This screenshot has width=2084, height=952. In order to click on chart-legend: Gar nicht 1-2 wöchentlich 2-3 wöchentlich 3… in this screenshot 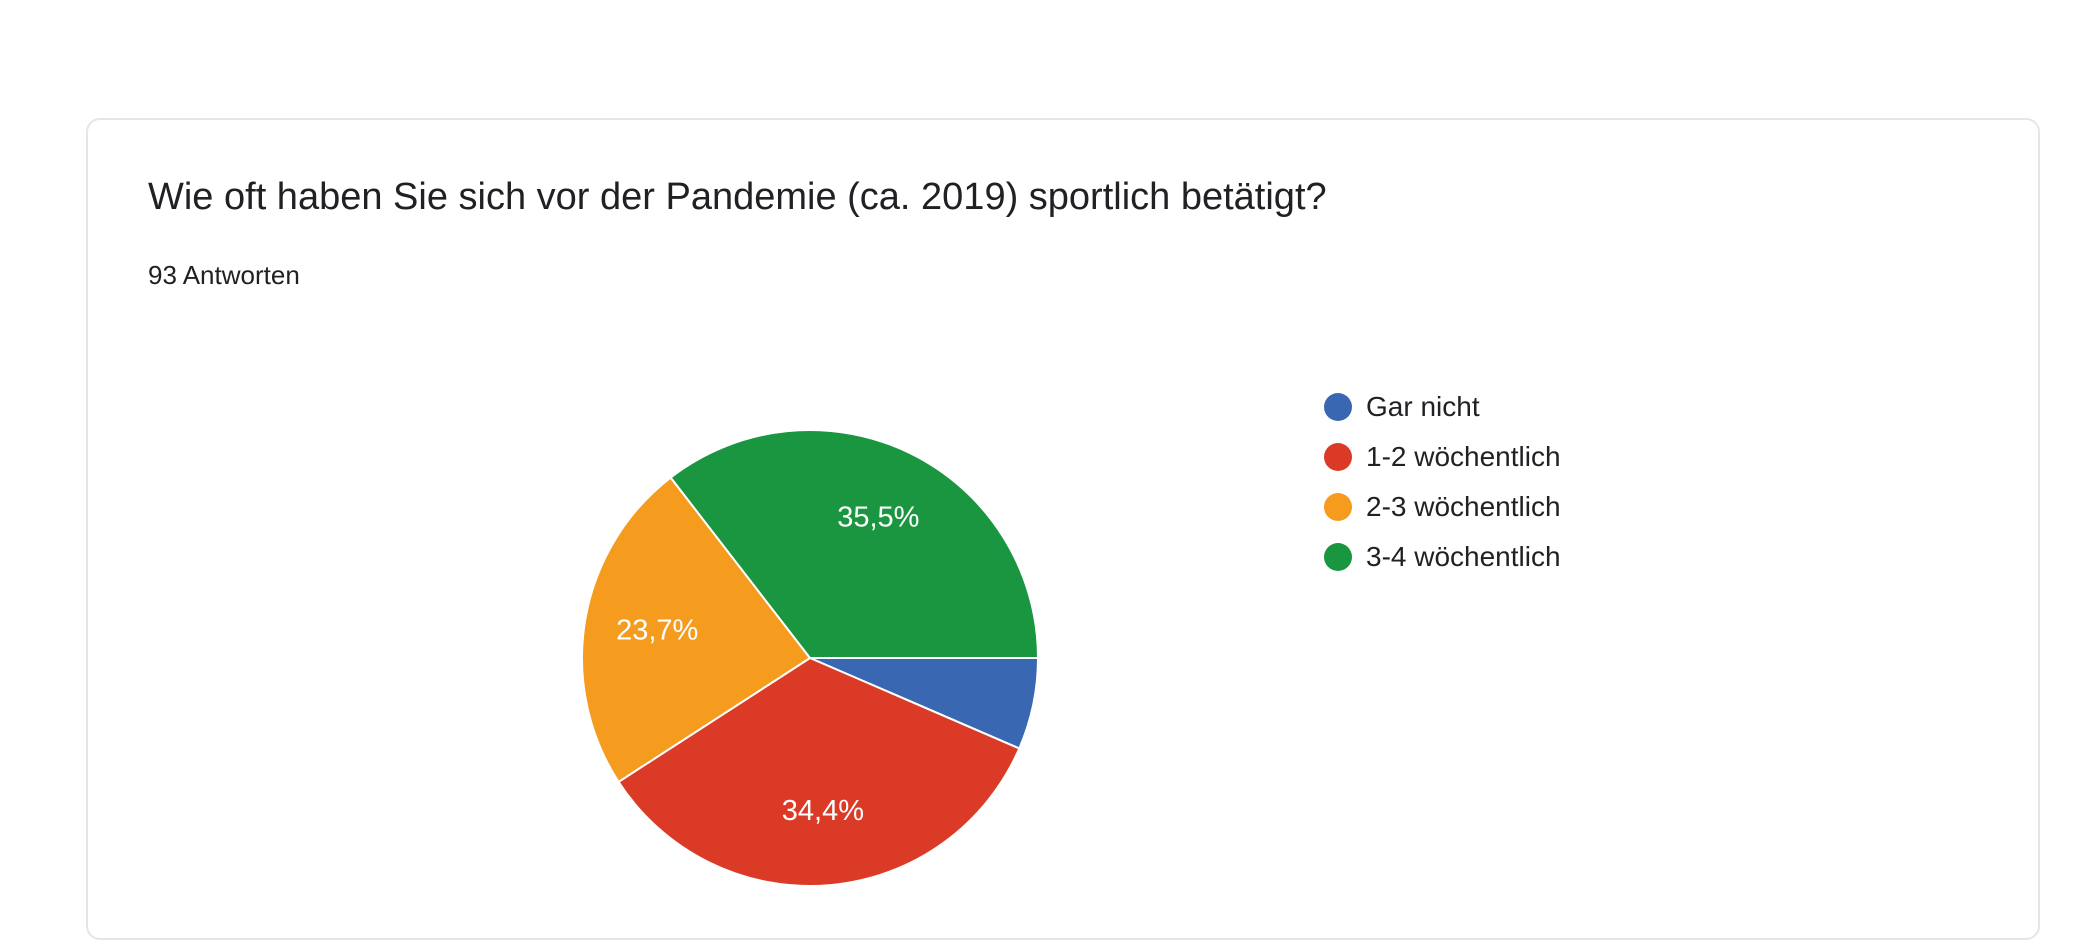, I will do `click(1442, 482)`.